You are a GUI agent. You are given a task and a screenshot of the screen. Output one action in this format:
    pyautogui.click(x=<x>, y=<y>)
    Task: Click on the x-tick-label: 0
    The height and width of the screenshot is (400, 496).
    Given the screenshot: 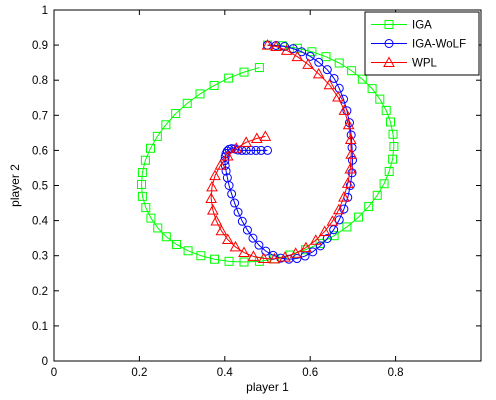 What is the action you would take?
    pyautogui.click(x=54, y=373)
    